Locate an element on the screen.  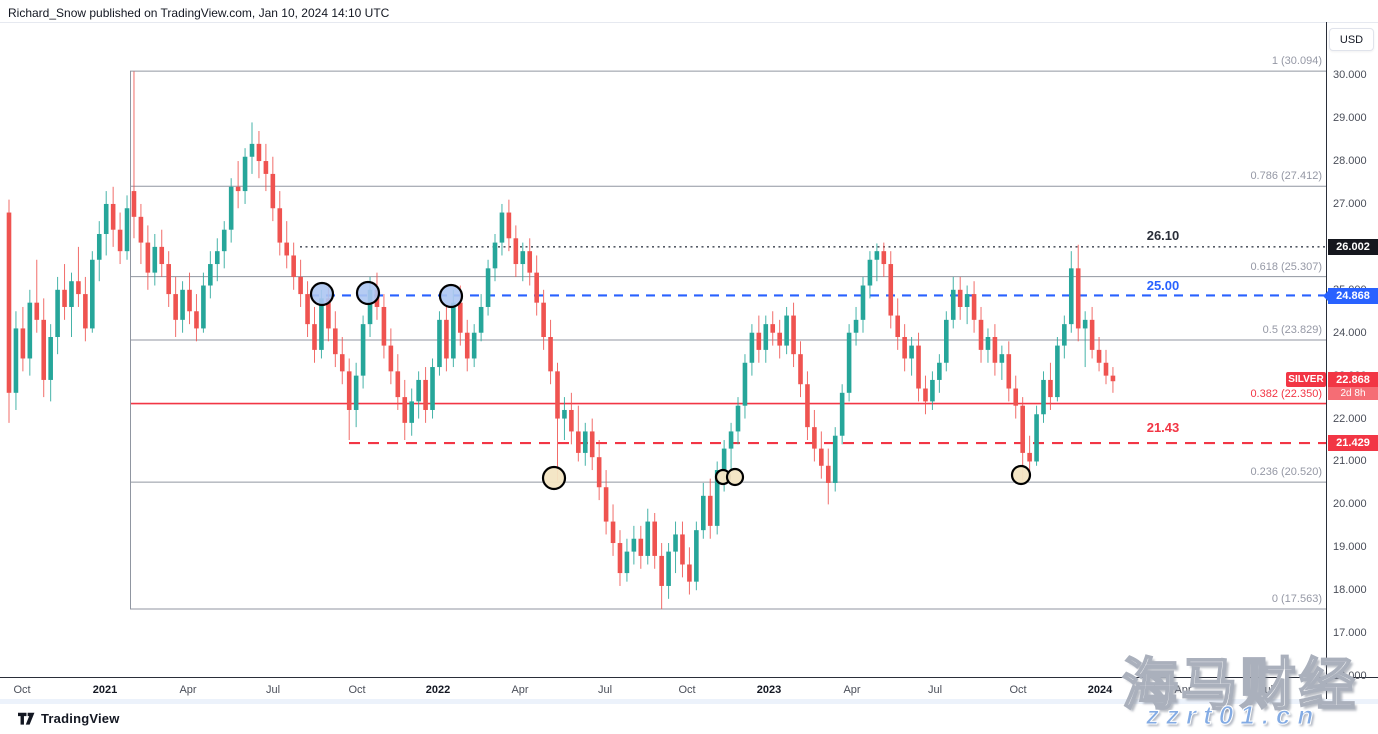
currency-toggle-button: USD is located at coordinates (1351, 39).